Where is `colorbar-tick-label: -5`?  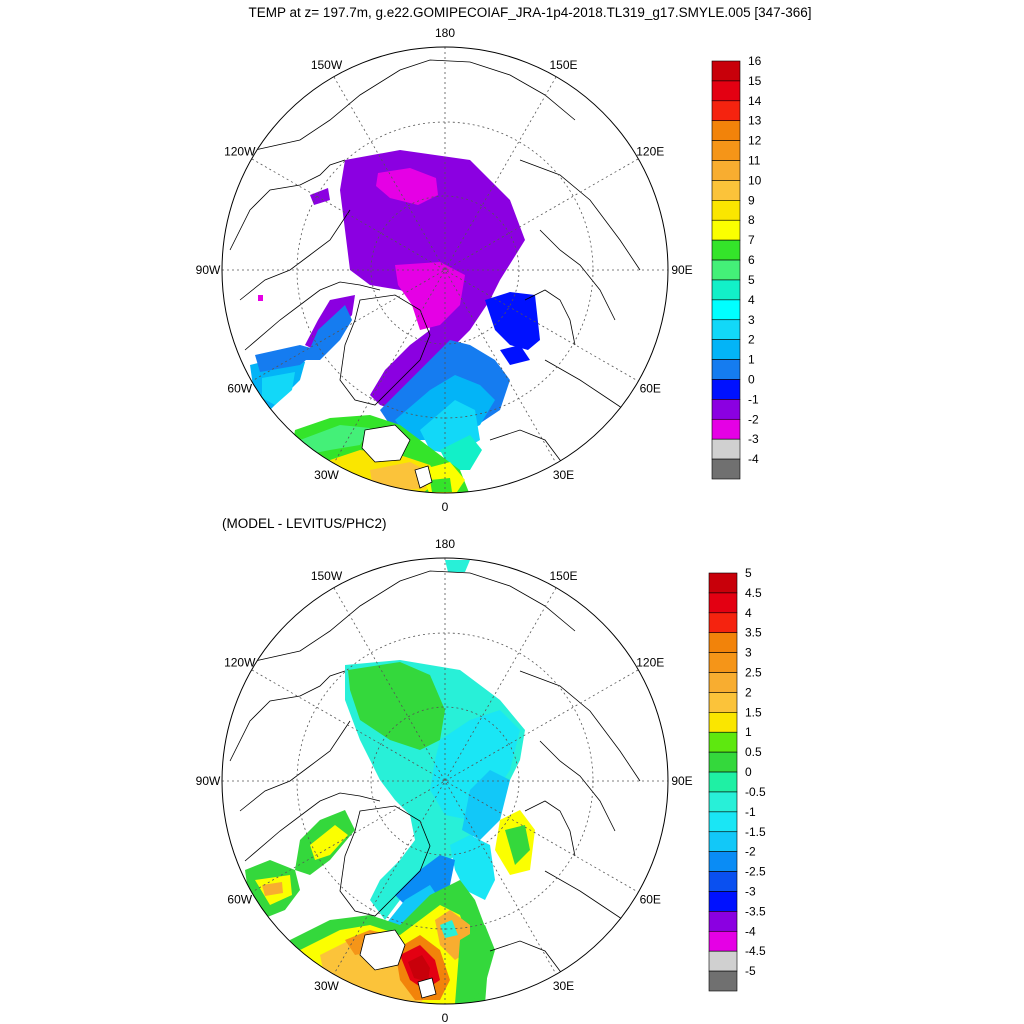 colorbar-tick-label: -5 is located at coordinates (750, 971).